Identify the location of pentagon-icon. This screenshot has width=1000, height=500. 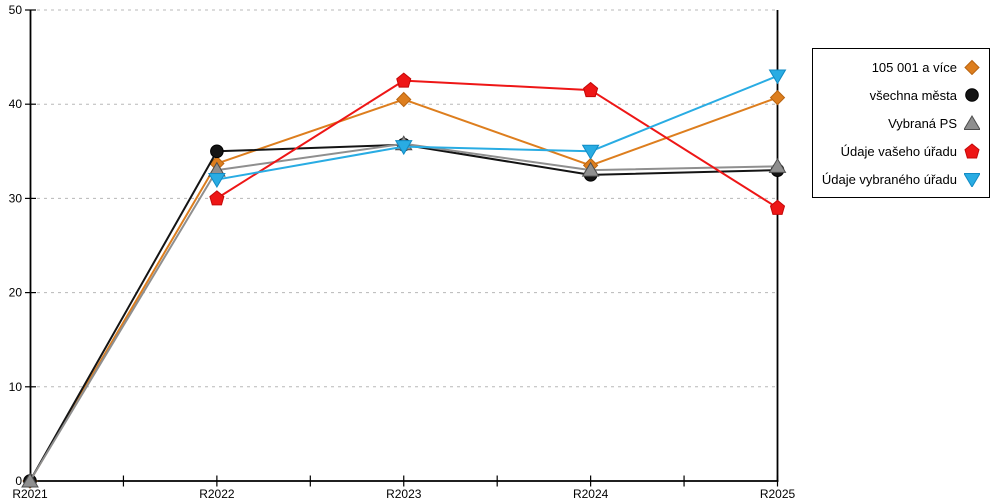
(972, 151).